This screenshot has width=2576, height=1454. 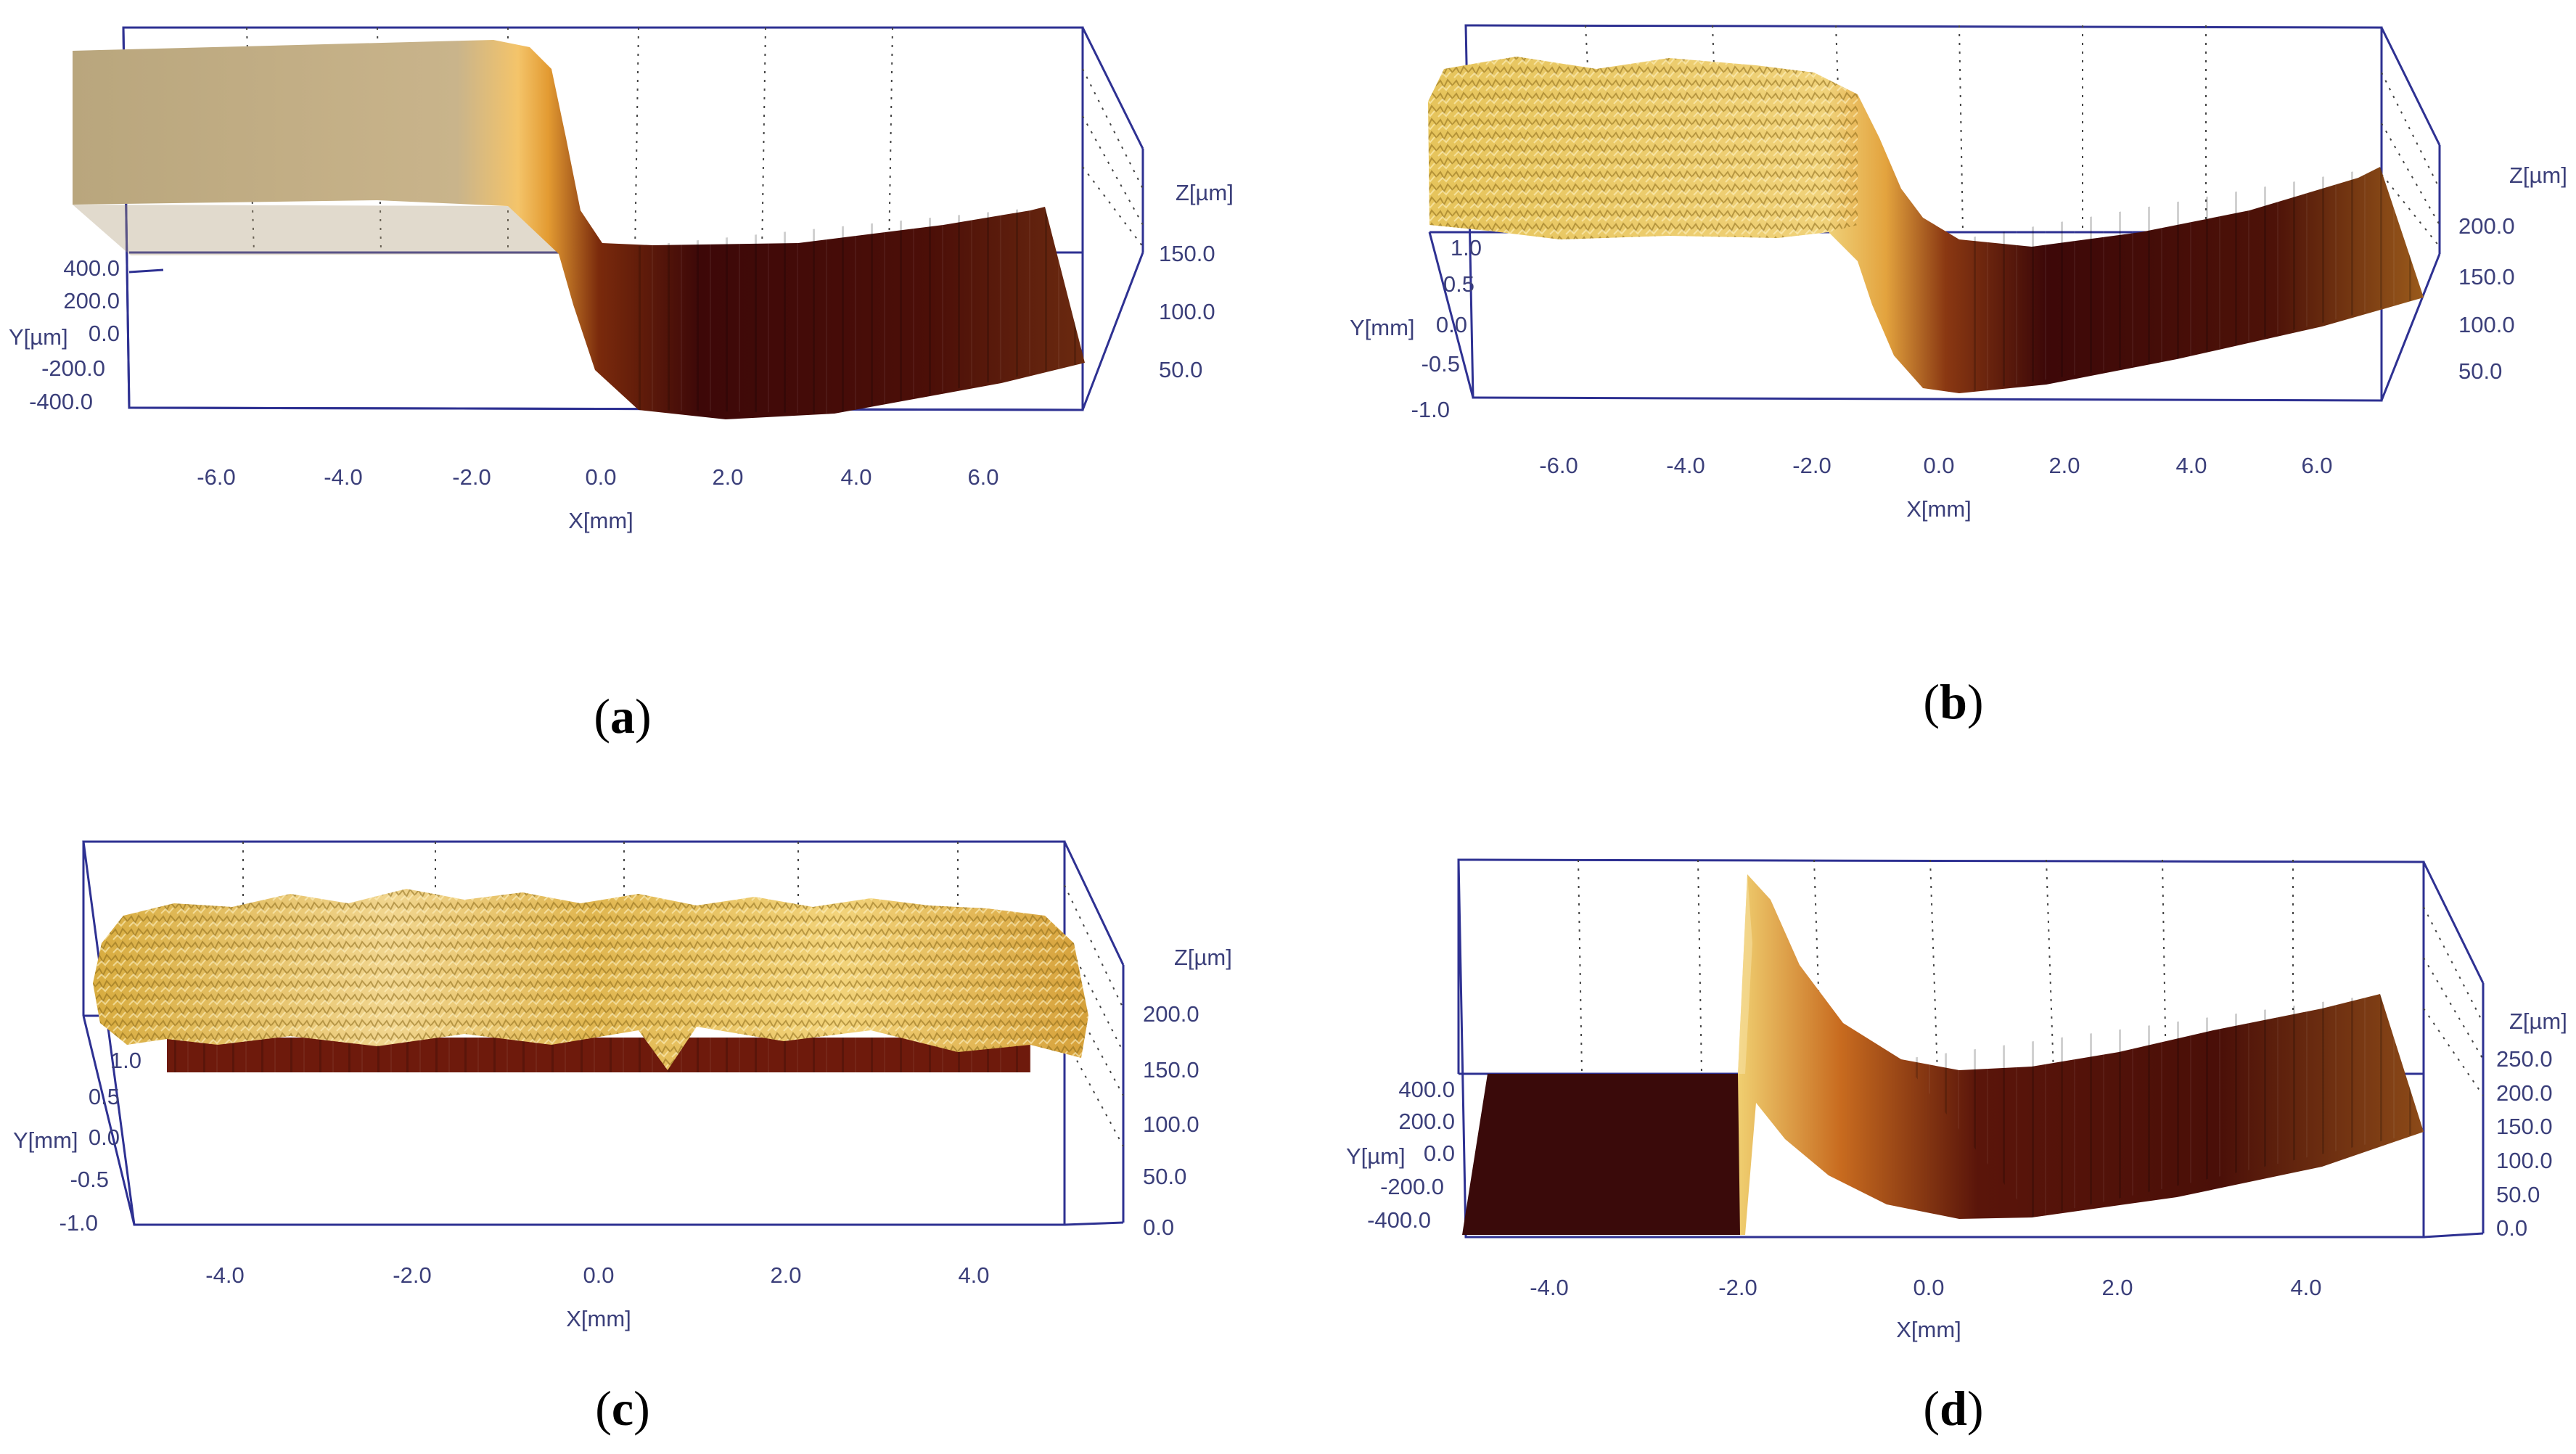 I want to click on panel-b-xlabel: X[mm], so click(x=1939, y=509).